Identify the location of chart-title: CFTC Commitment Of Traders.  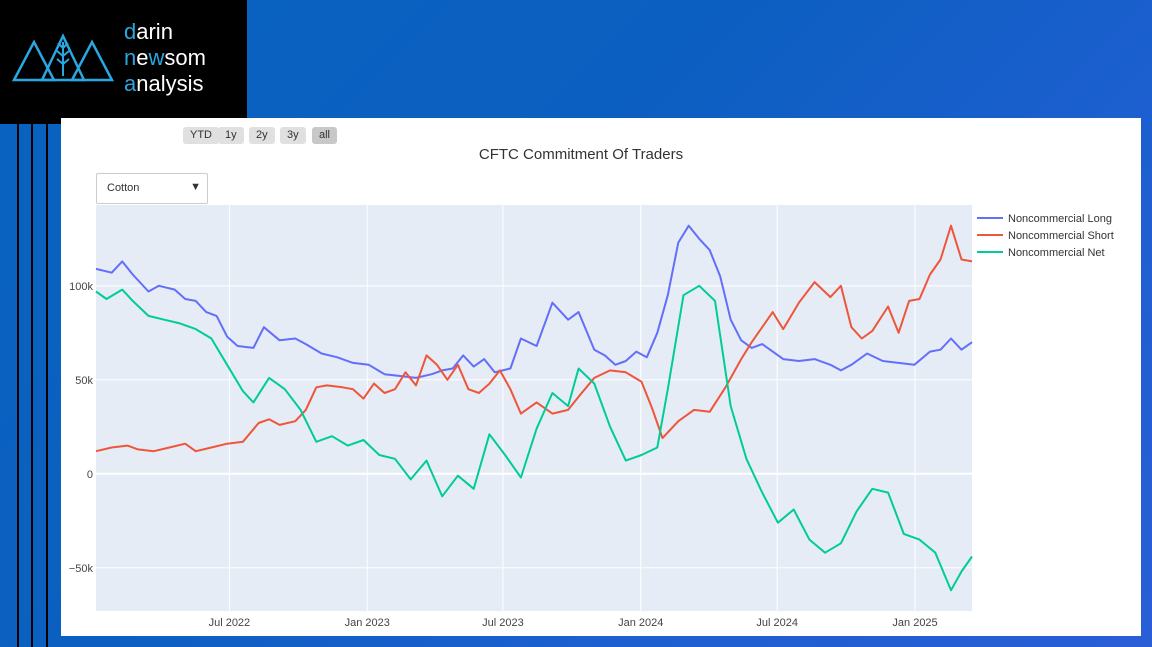
(581, 154).